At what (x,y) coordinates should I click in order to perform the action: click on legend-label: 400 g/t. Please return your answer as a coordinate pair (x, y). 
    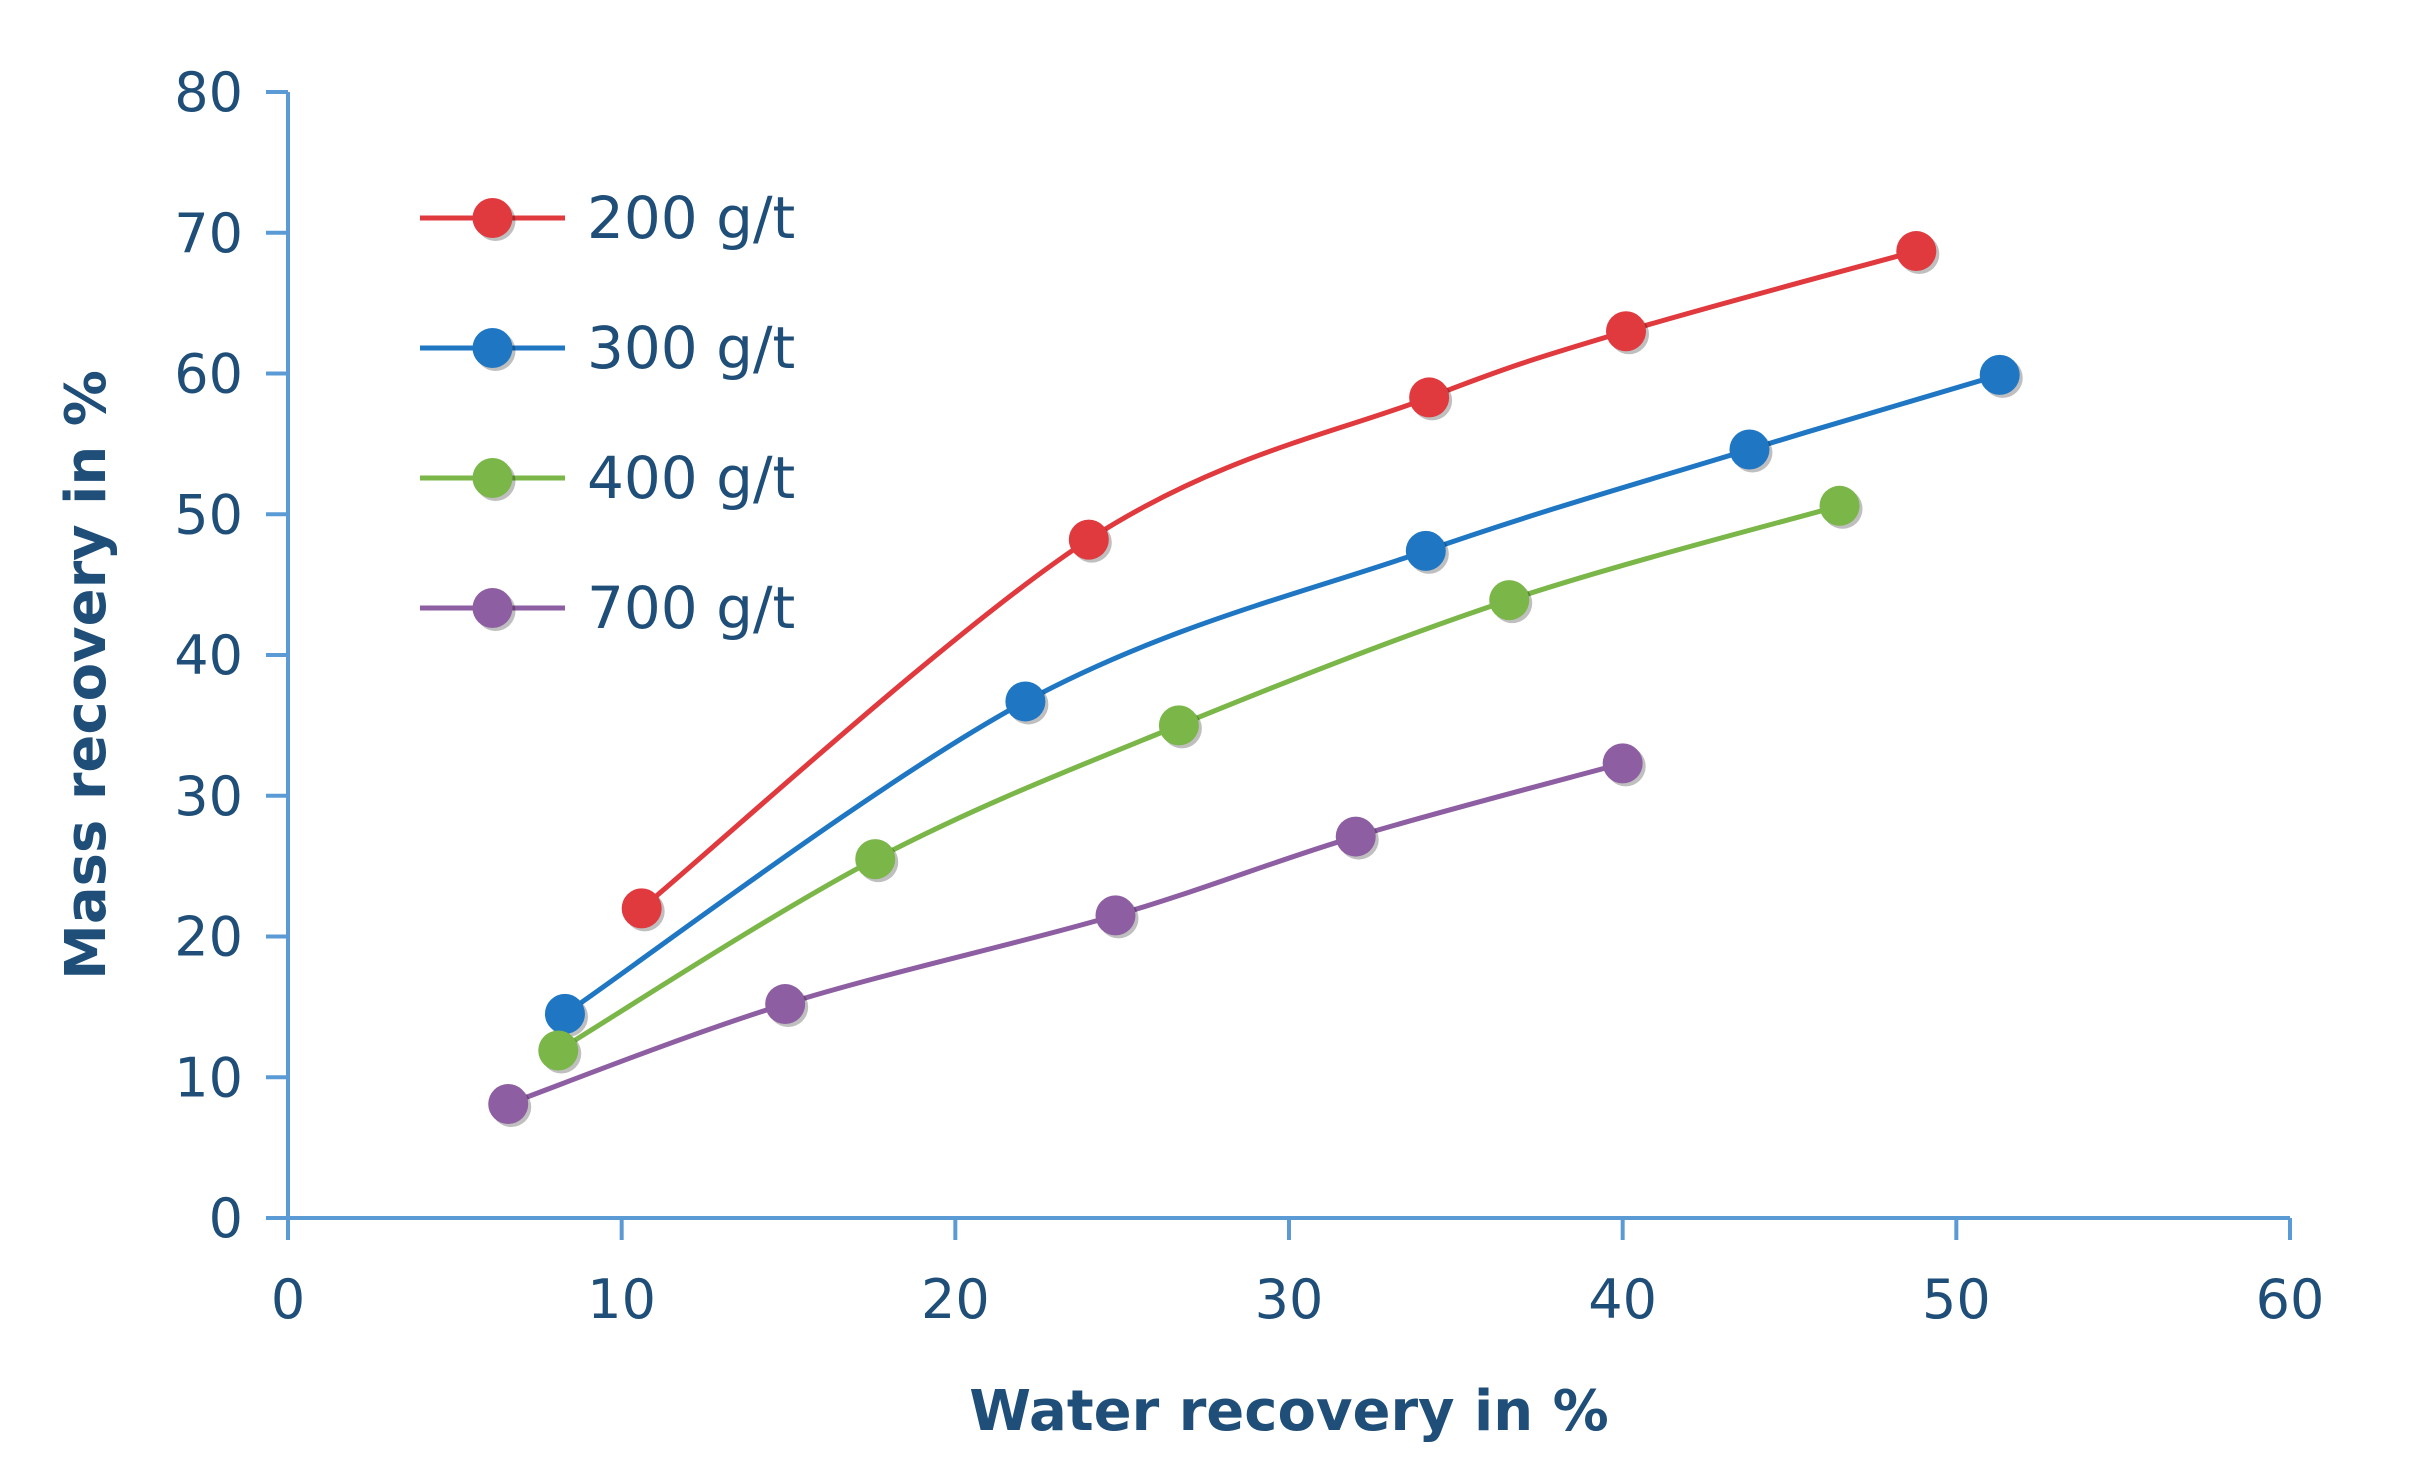
    Looking at the image, I should click on (691, 478).